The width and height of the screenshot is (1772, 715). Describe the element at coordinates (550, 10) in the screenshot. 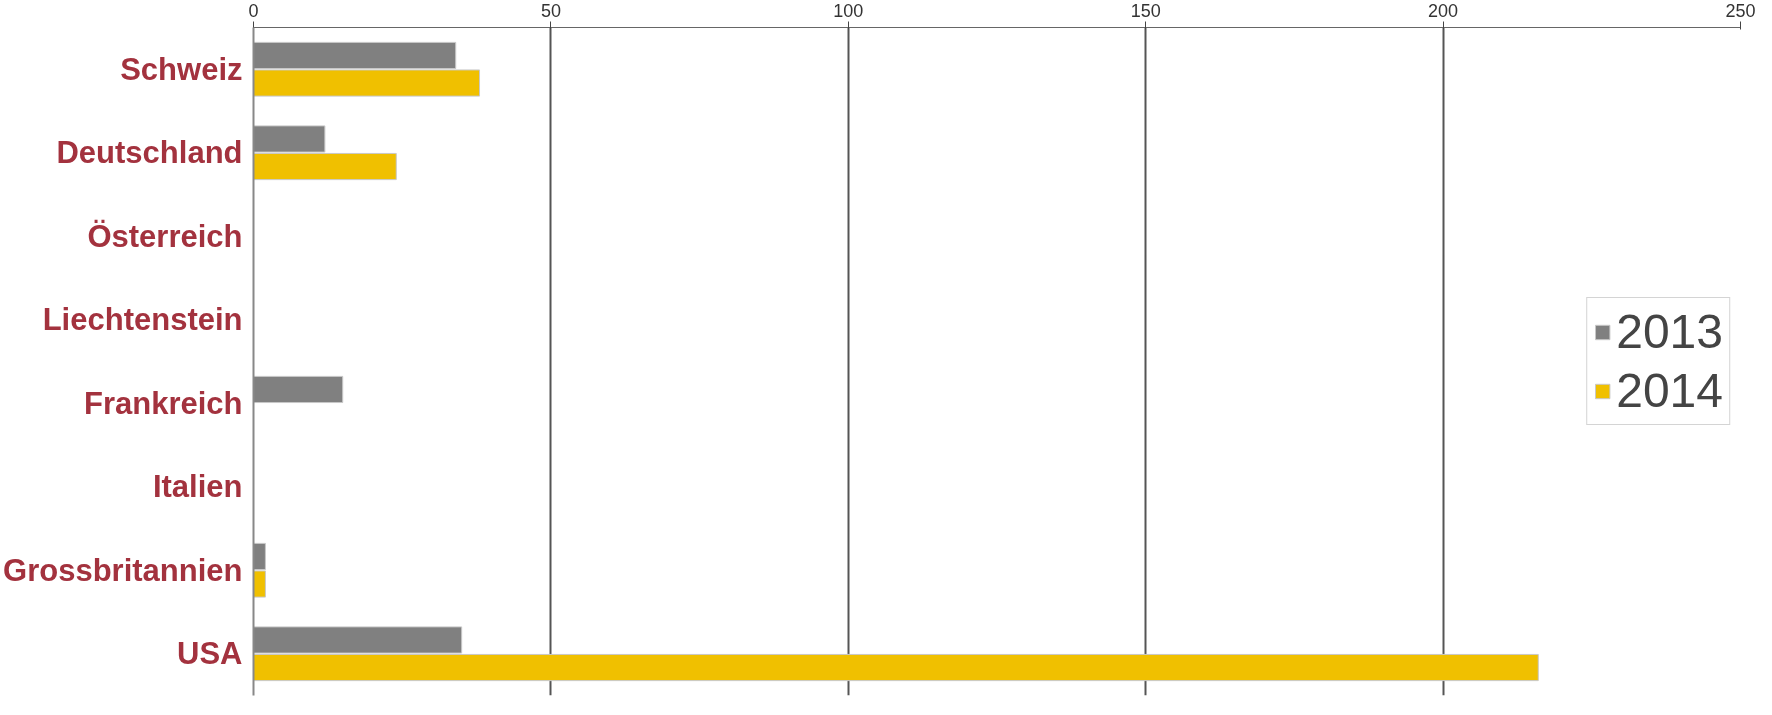

I see `x-tick-label: 50` at that location.